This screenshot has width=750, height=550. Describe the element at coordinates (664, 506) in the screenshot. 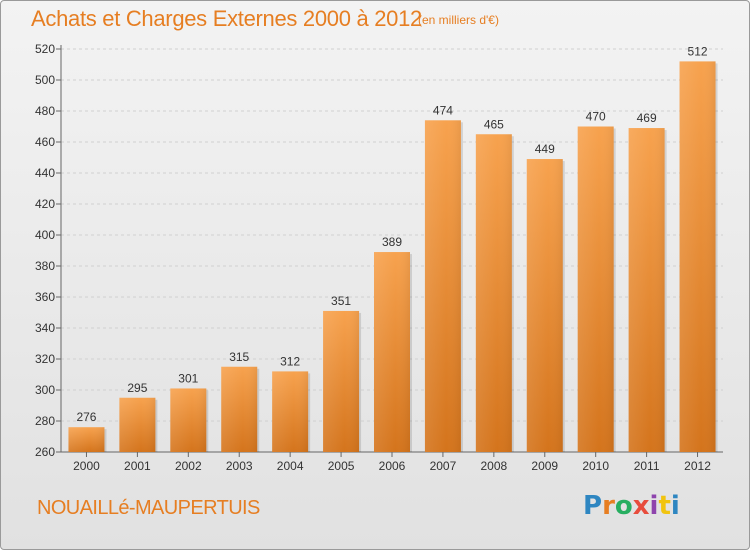

I see `logo-letter: t` at that location.